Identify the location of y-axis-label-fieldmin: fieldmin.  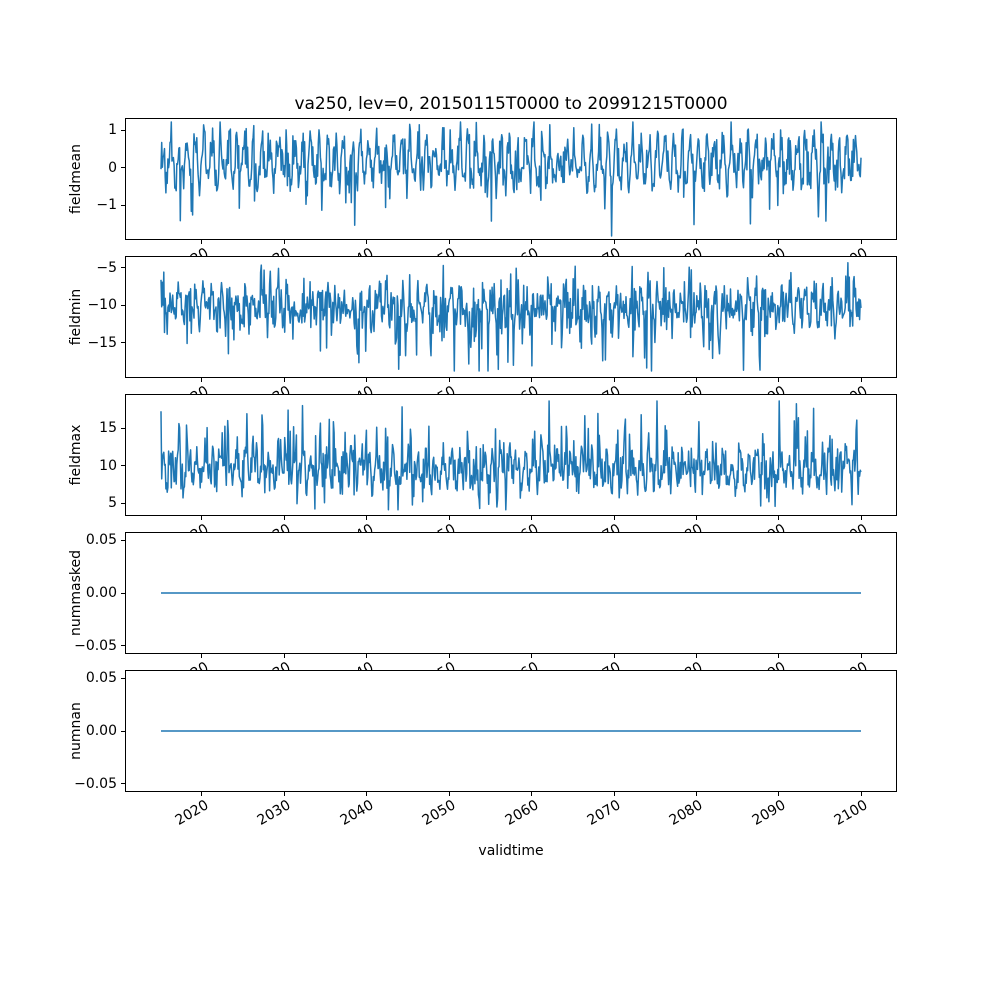
(76, 317).